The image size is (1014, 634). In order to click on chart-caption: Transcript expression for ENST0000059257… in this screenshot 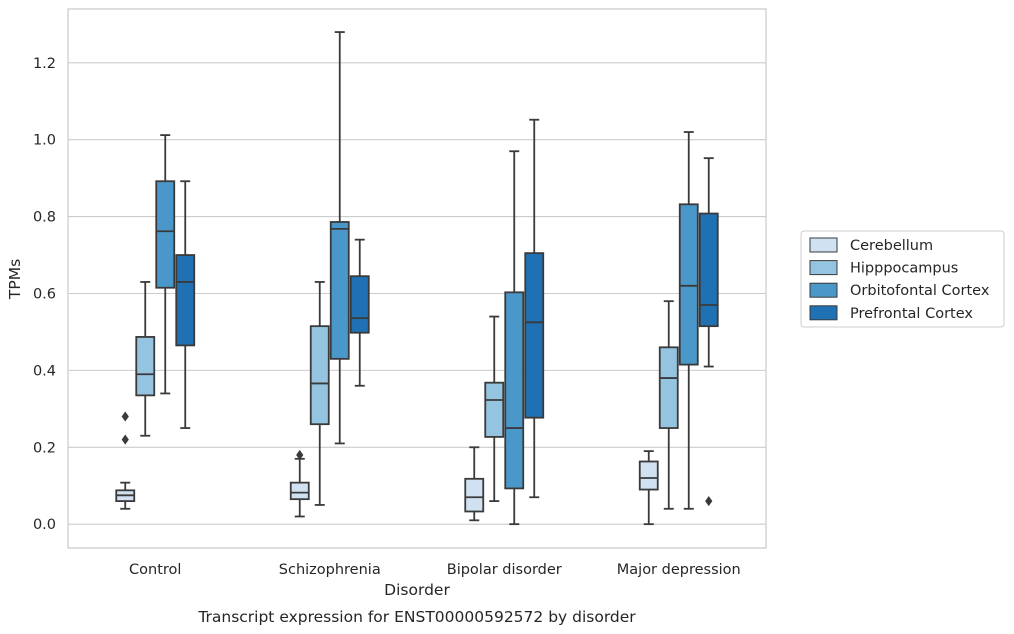, I will do `click(416, 617)`.